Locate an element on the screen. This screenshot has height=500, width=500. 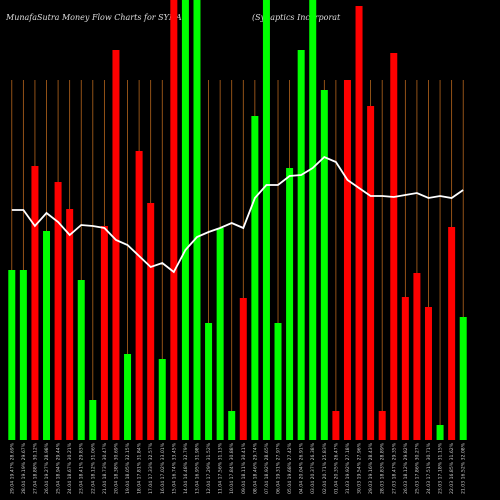
x-tick-label: 17.04 17.33% 32.57% is located at coordinates (151, 468).